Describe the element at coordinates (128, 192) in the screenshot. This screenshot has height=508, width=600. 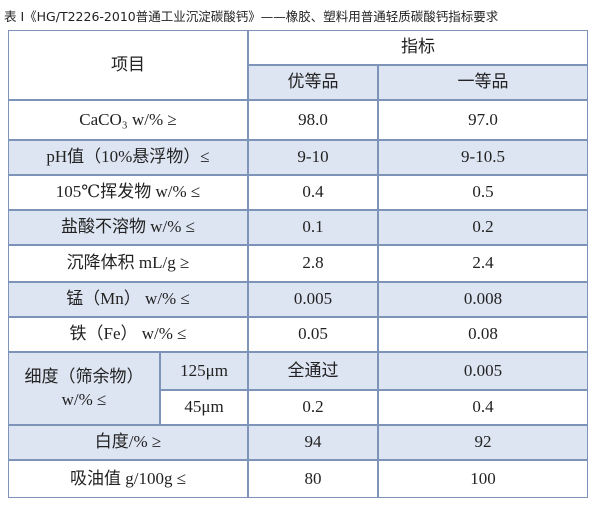
I see `row-label: 105℃挥发物 w/% ≤` at that location.